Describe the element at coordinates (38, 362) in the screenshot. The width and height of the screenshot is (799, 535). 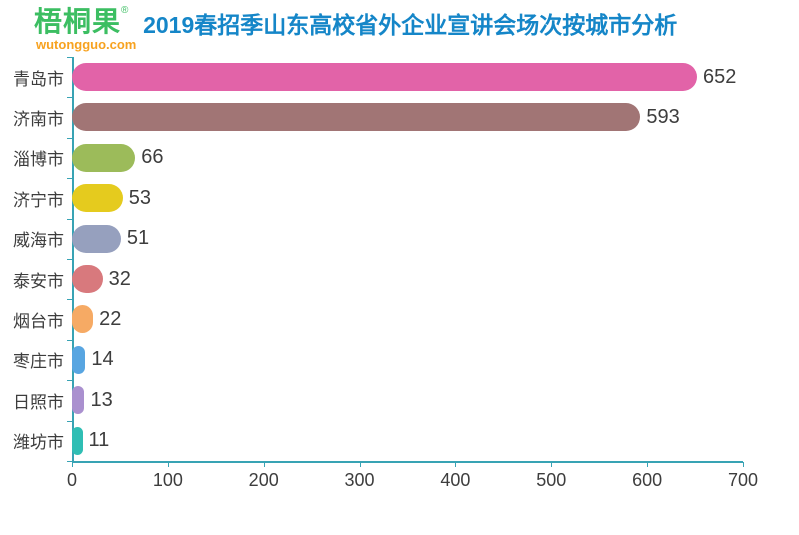
I see `category-label: 枣庄市` at that location.